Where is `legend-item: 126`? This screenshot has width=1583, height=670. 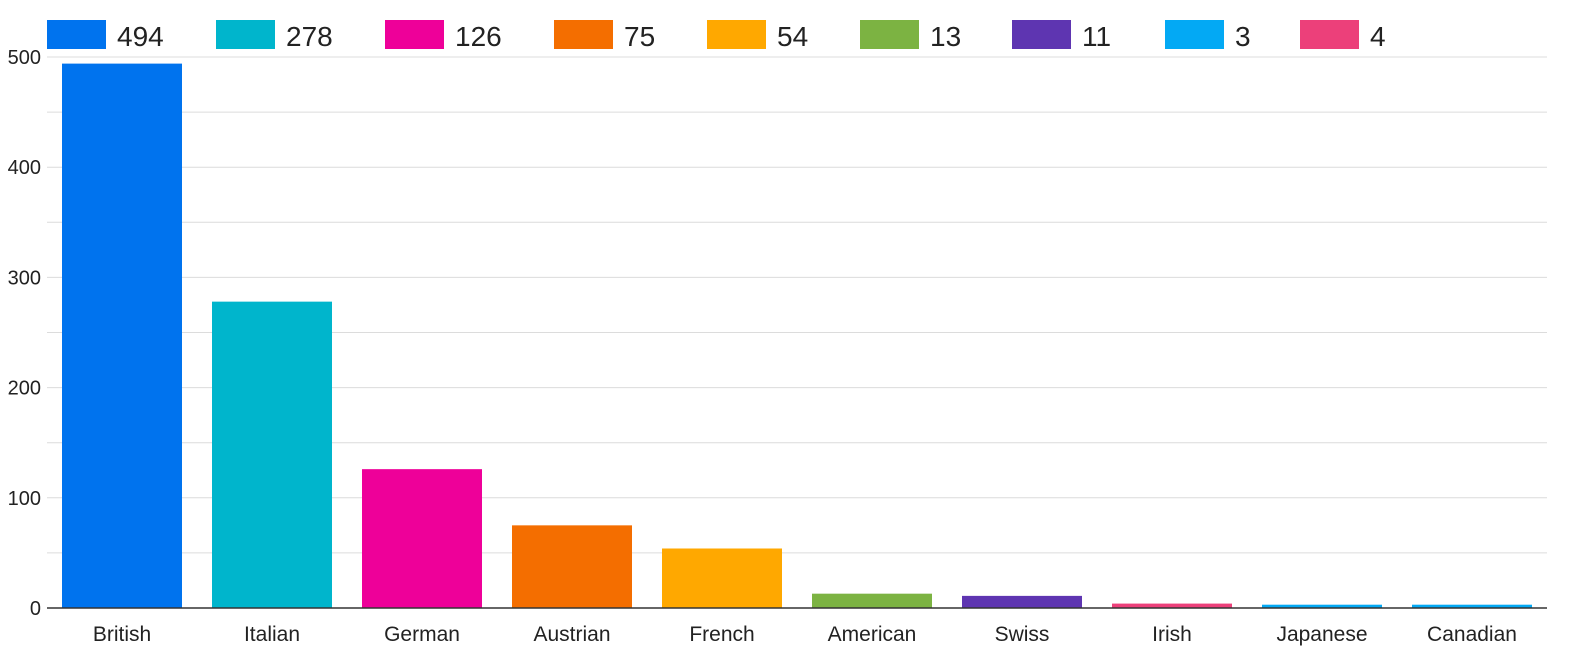 legend-item: 126 is located at coordinates (443, 36).